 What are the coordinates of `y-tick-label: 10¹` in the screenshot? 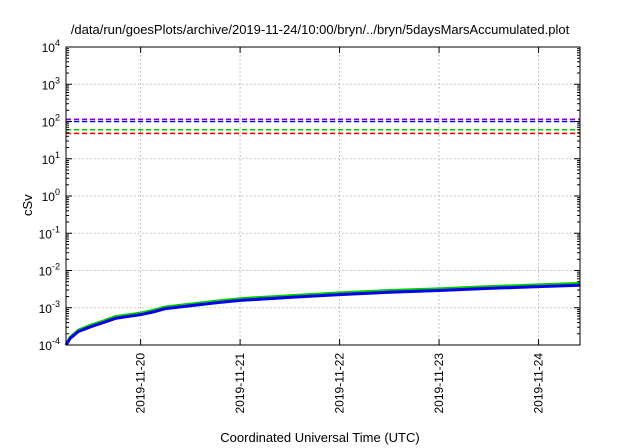 It's located at (51, 158).